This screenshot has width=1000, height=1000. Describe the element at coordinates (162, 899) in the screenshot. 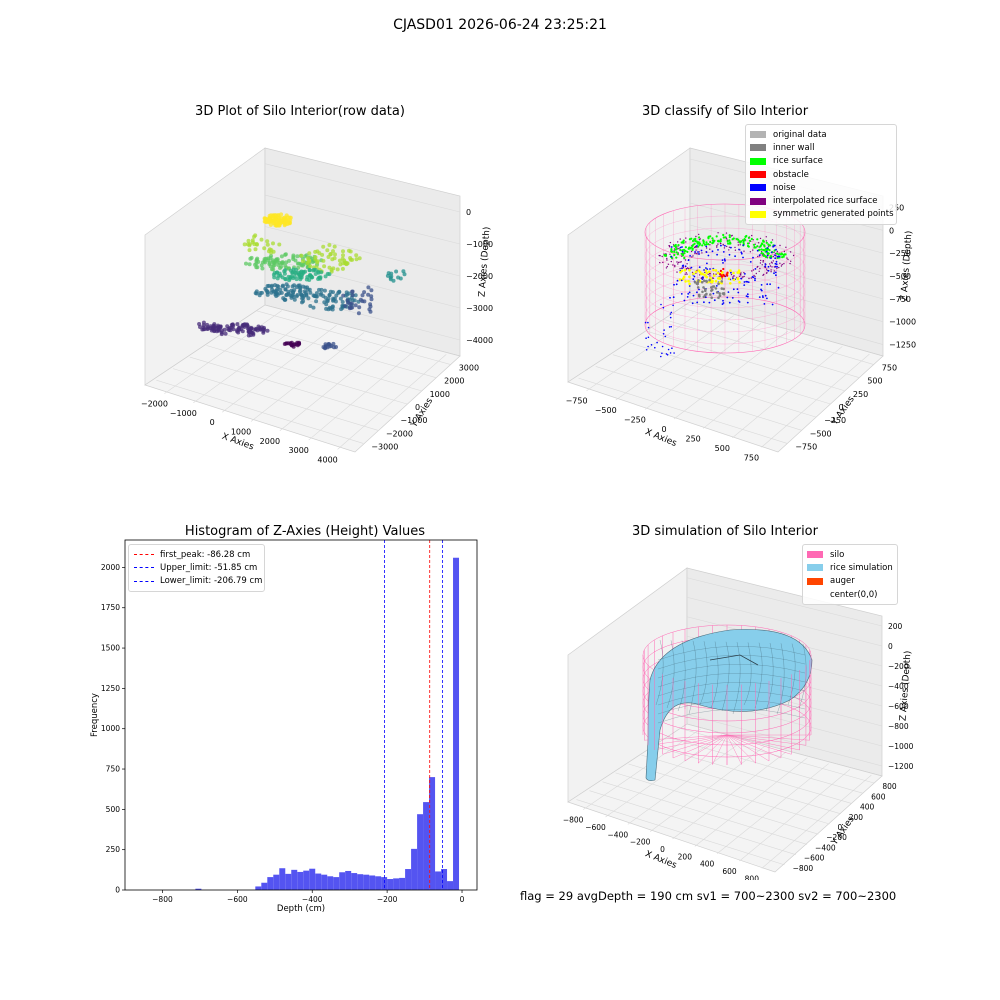

I see `x-tick-label: −800` at that location.